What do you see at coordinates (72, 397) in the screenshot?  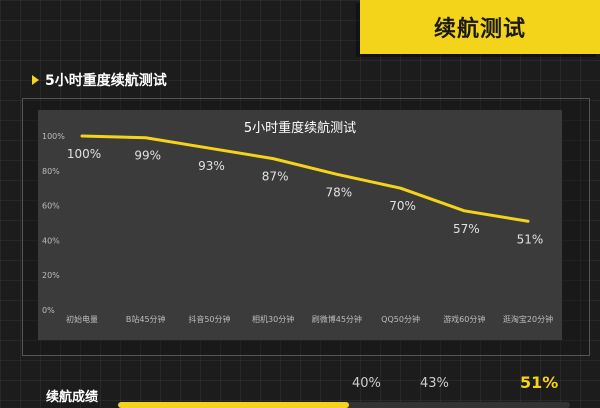 I see `score-label: 续航成绩` at bounding box center [72, 397].